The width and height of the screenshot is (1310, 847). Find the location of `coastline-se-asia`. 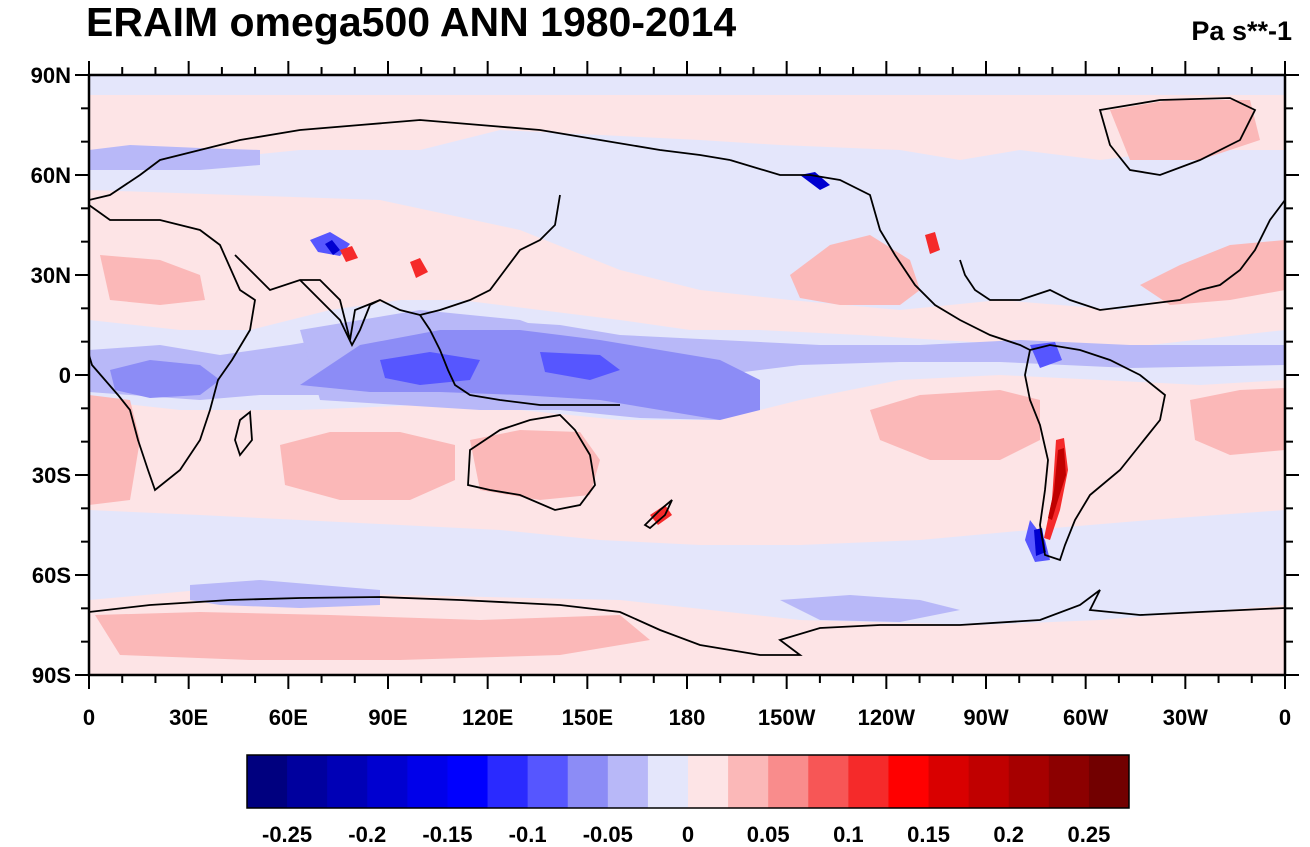

coastline-se-asia is located at coordinates (519, 360).